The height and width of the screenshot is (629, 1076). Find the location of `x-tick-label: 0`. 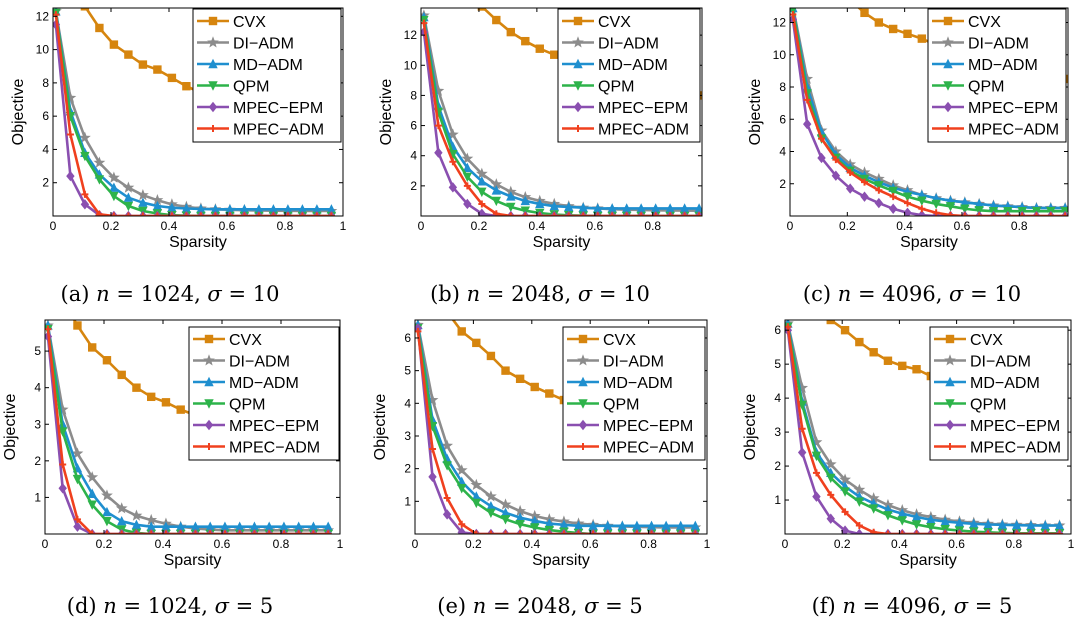

x-tick-label: 0 is located at coordinates (785, 544).